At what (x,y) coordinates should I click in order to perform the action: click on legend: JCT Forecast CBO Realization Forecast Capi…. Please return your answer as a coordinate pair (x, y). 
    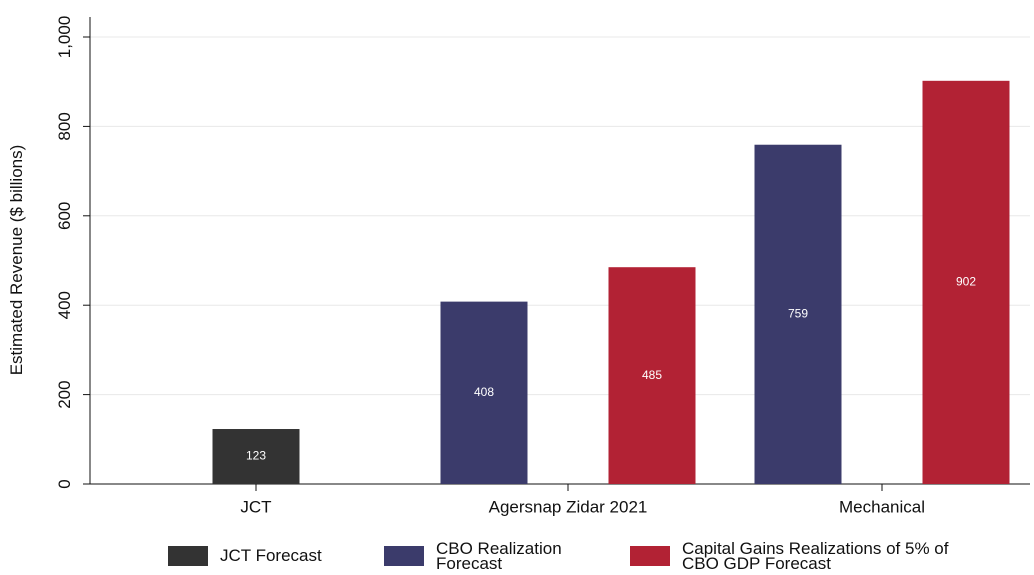
    Looking at the image, I should click on (517, 555).